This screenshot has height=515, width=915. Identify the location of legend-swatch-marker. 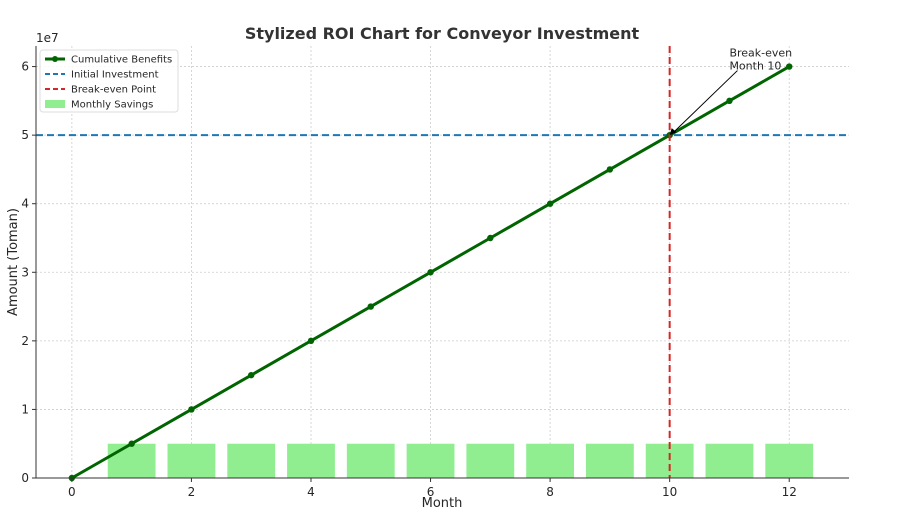
(55, 59).